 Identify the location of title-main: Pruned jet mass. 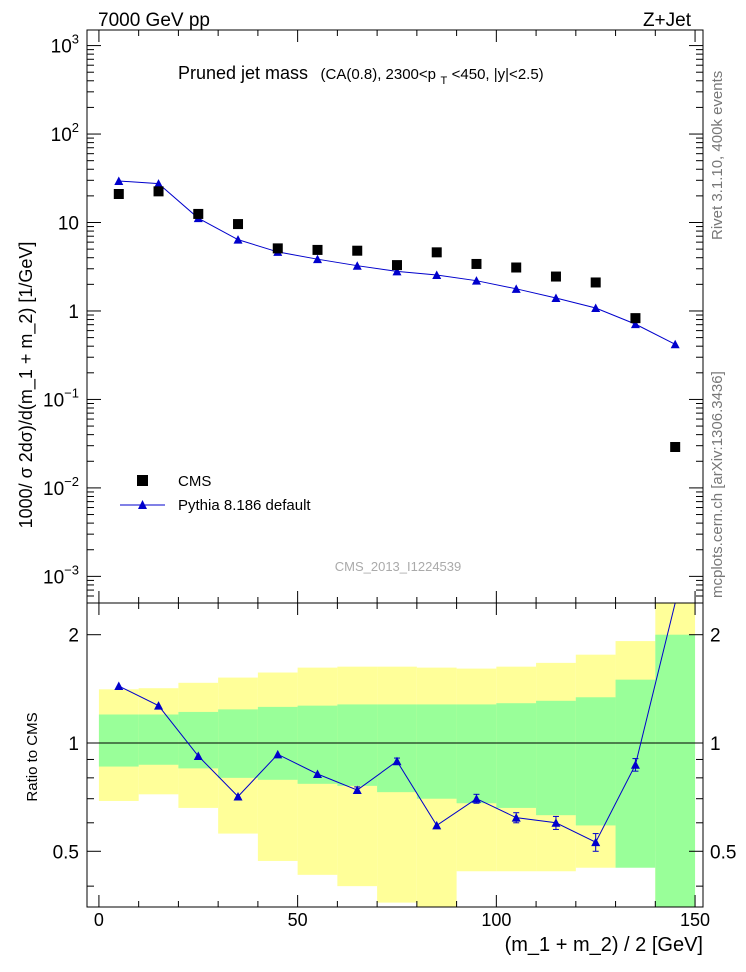
(243, 73).